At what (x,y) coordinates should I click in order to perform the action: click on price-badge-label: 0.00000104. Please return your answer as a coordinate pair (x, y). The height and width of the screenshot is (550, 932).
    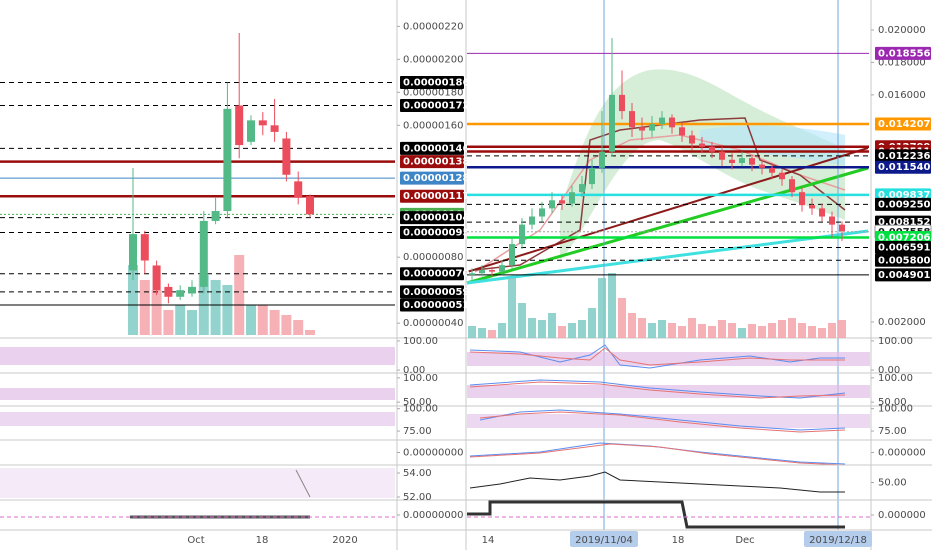
    Looking at the image, I should click on (436, 218).